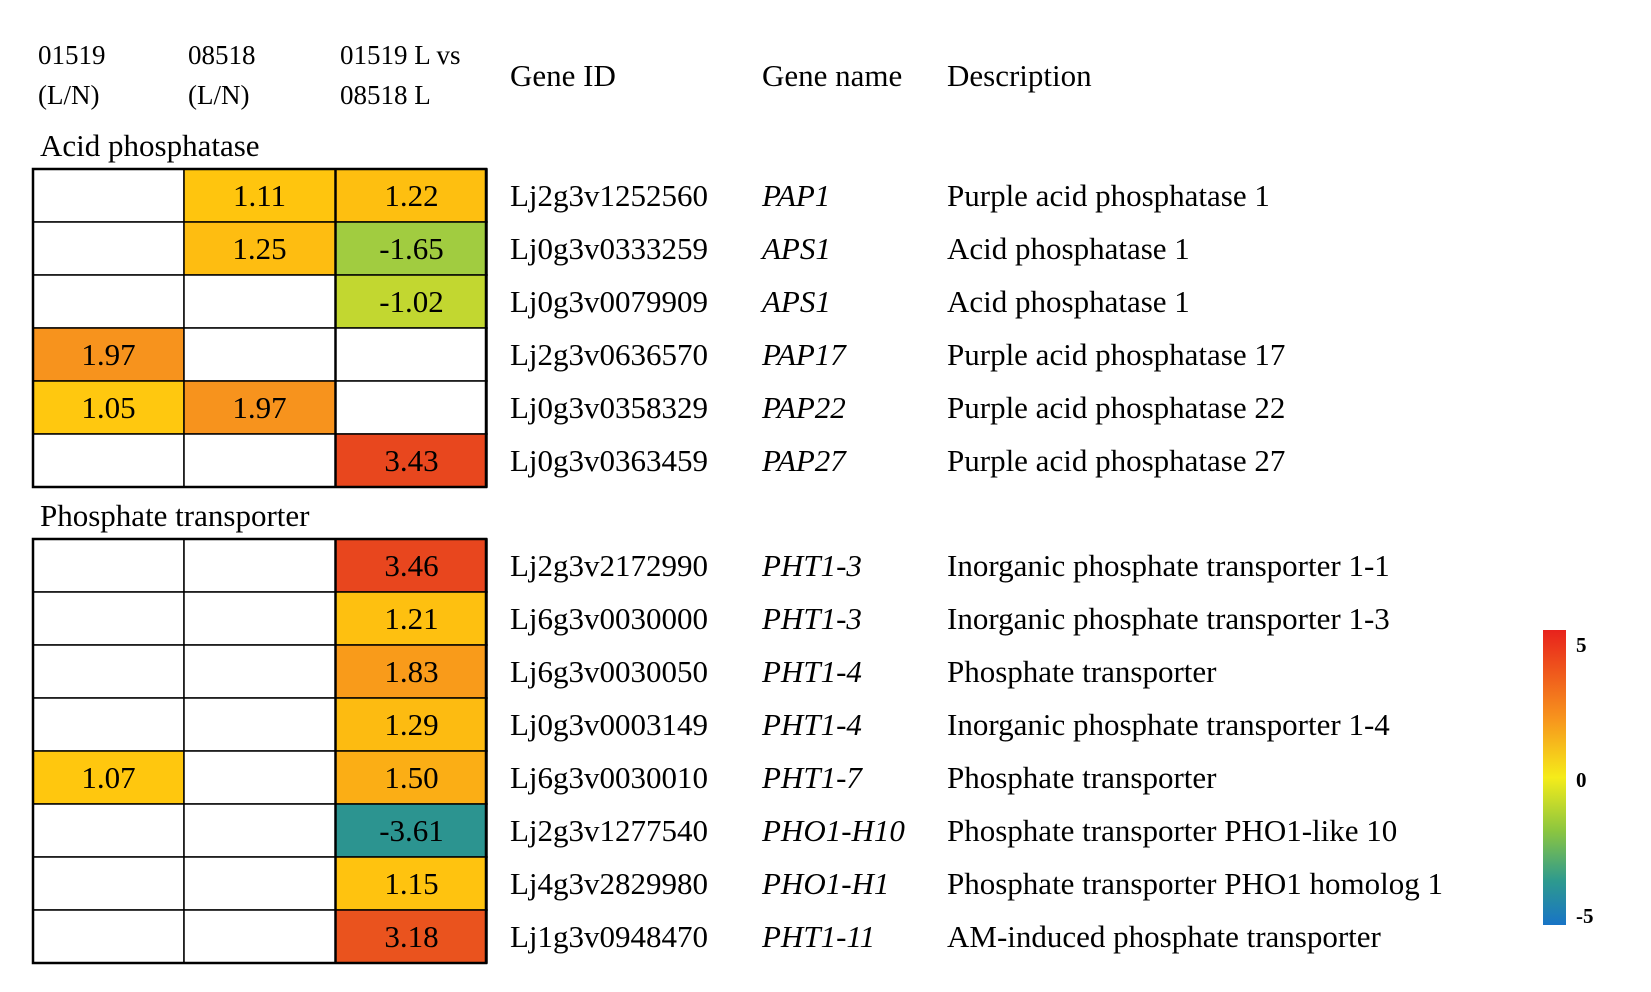 This screenshot has height=992, width=1651. What do you see at coordinates (833, 830) in the screenshot?
I see `gene-name-label: PHO1-H10` at bounding box center [833, 830].